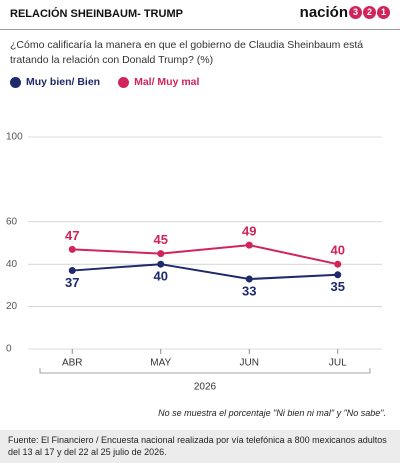 This screenshot has height=463, width=400. What do you see at coordinates (14, 137) in the screenshot?
I see `y-tick-label: 100` at bounding box center [14, 137].